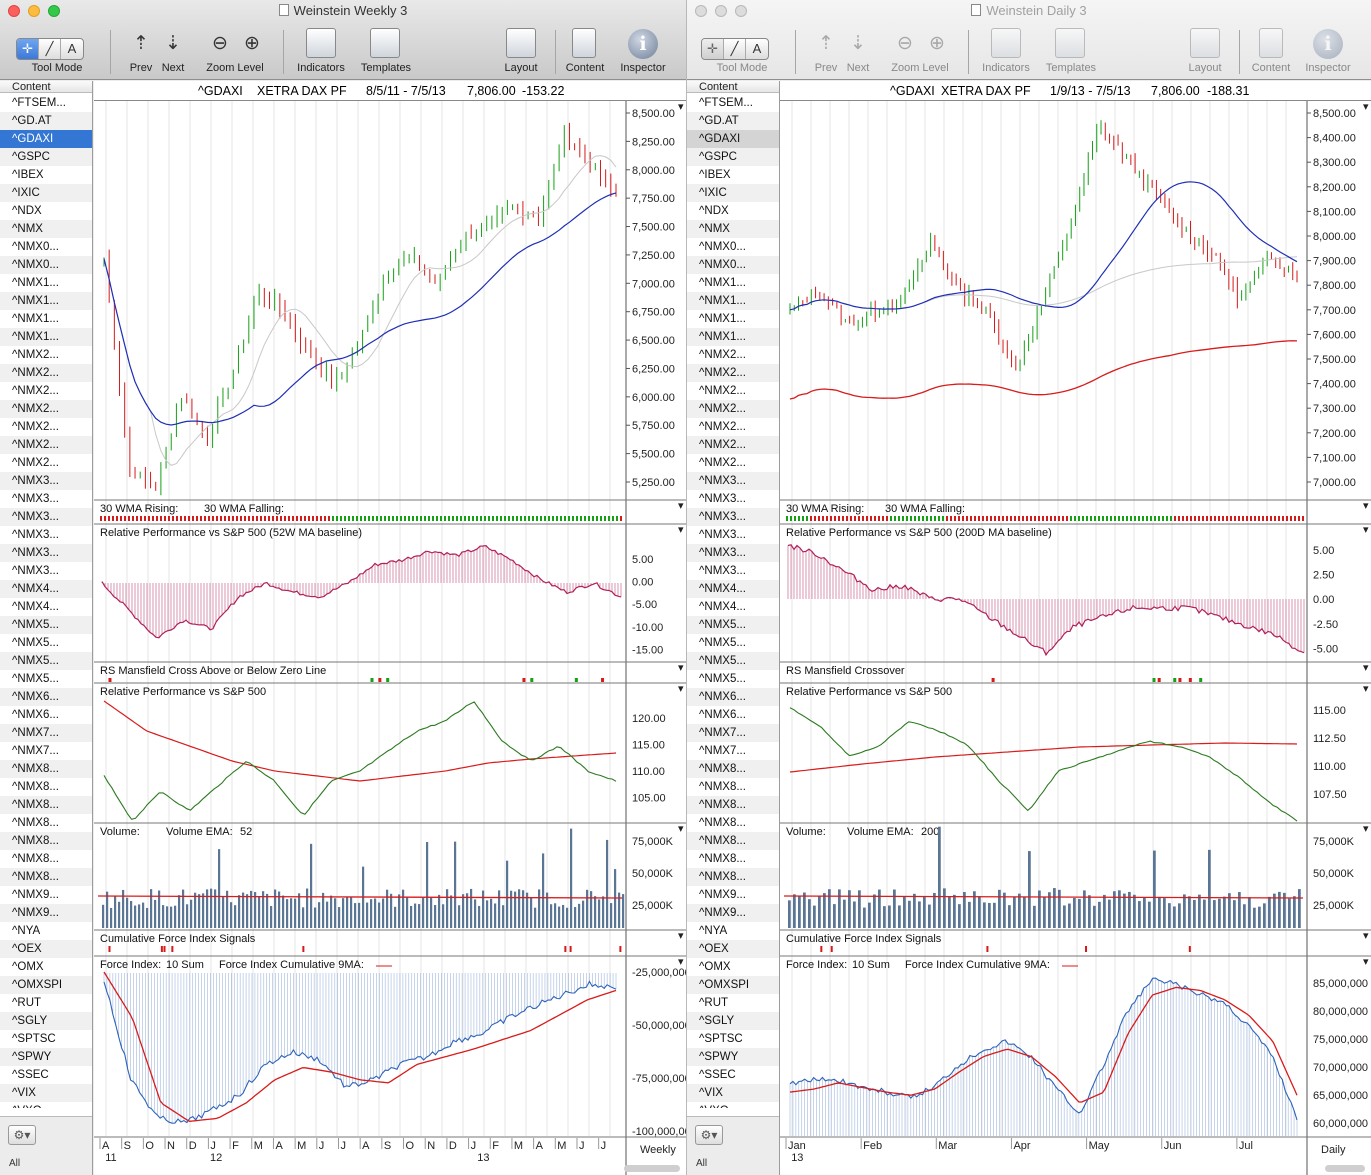 This screenshot has height=1175, width=1371. Describe the element at coordinates (46, 985) in the screenshot. I see `symbol-list-item: ^OMXSPI` at that location.